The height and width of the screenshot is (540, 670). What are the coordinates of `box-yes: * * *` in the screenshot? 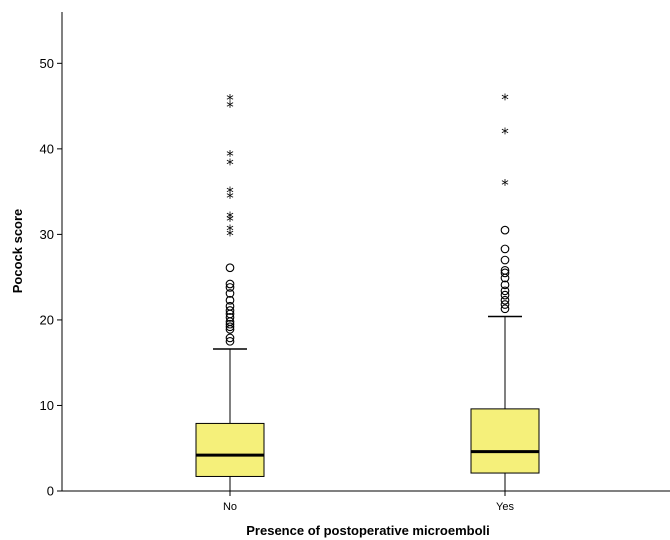 It's located at (505, 291).